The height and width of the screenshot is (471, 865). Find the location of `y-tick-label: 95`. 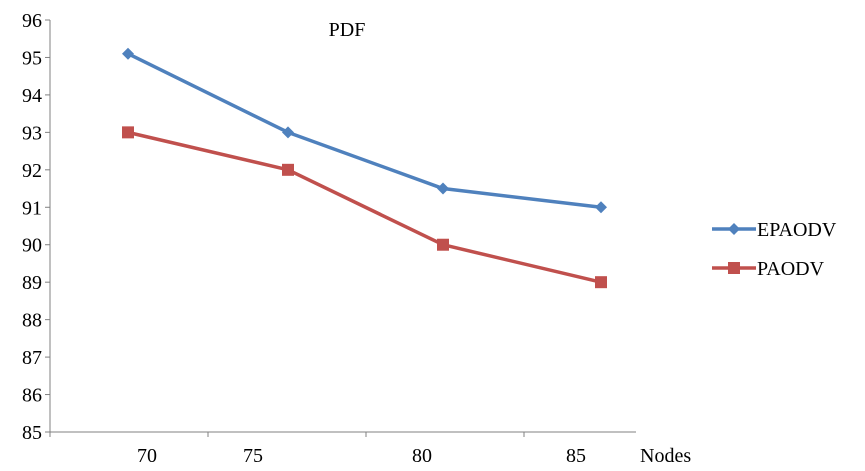

y-tick-label: 95 is located at coordinates (32, 58).